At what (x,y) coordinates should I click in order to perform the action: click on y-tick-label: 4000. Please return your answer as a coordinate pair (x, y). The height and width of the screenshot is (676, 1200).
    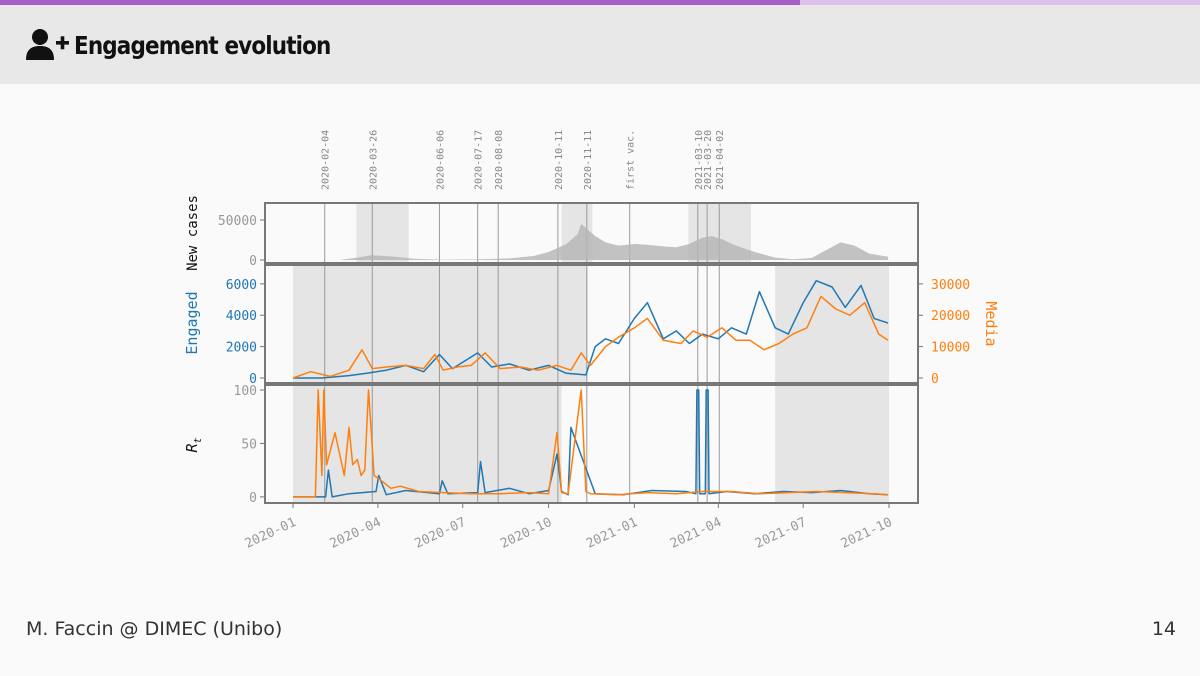
    Looking at the image, I should click on (241, 316).